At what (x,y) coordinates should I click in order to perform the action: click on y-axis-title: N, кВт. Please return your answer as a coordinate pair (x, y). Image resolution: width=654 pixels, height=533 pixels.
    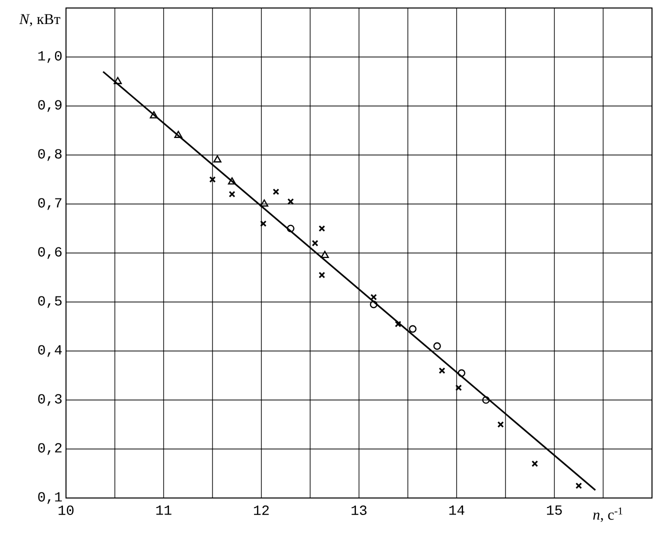
    Looking at the image, I should click on (39, 20).